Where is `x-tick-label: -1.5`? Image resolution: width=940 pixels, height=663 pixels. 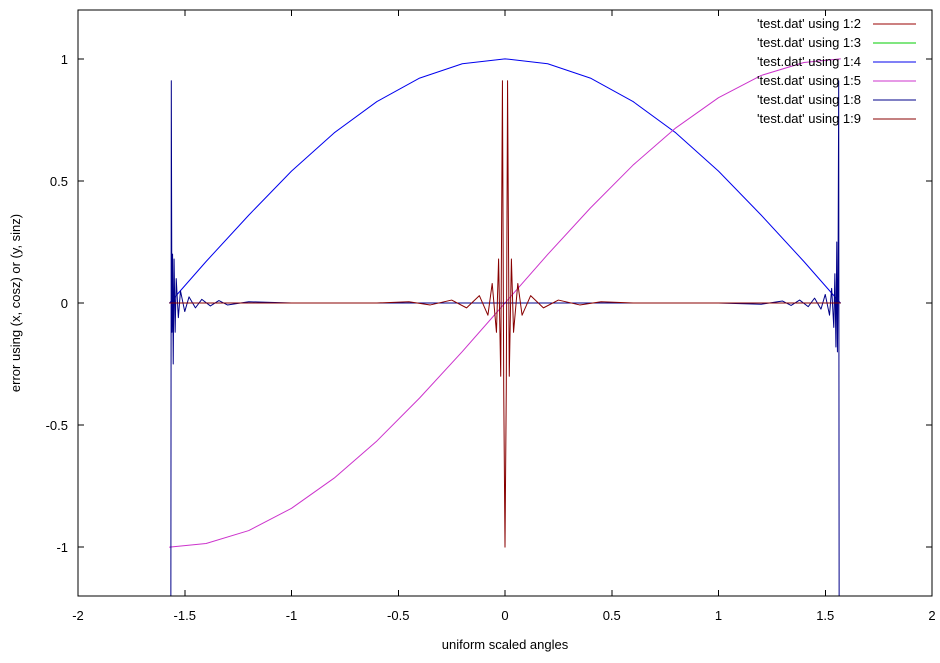 x-tick-label: -1.5 is located at coordinates (185, 615).